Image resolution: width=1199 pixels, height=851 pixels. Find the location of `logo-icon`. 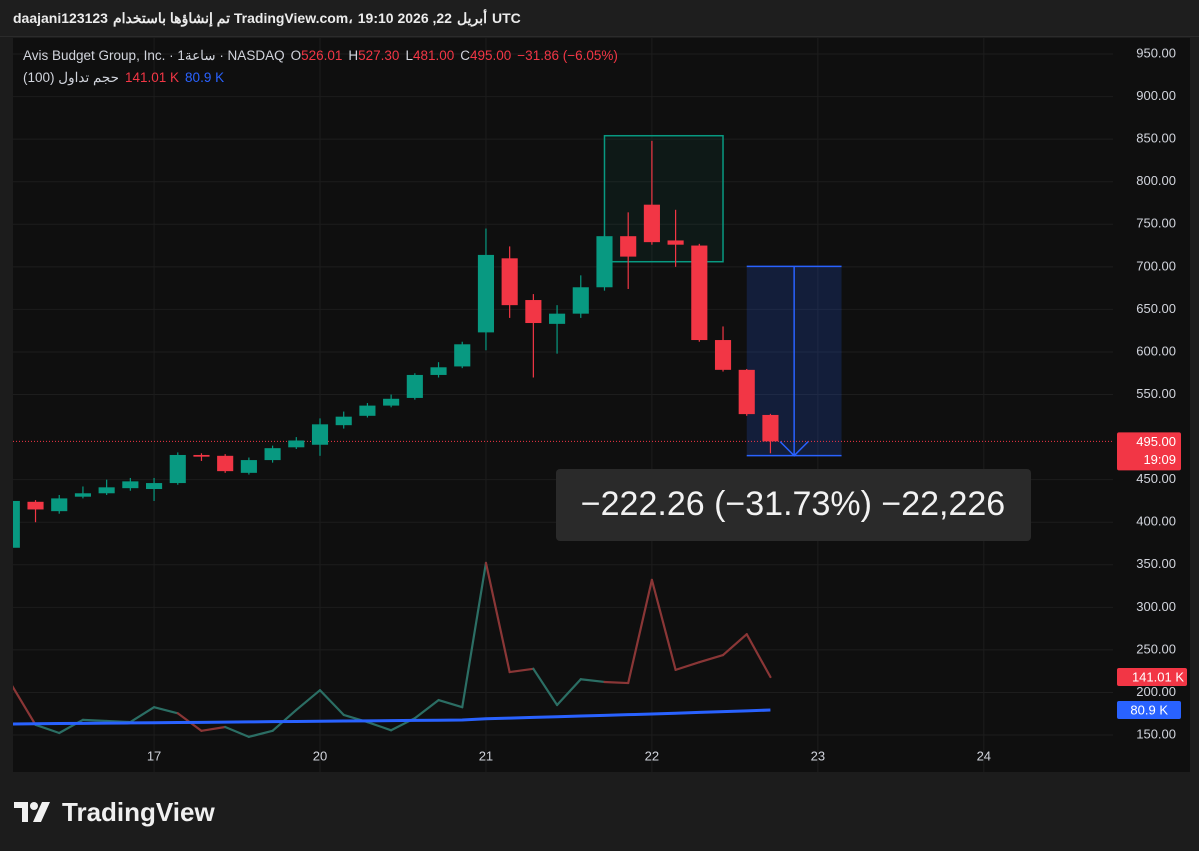

logo-icon is located at coordinates (32, 812).